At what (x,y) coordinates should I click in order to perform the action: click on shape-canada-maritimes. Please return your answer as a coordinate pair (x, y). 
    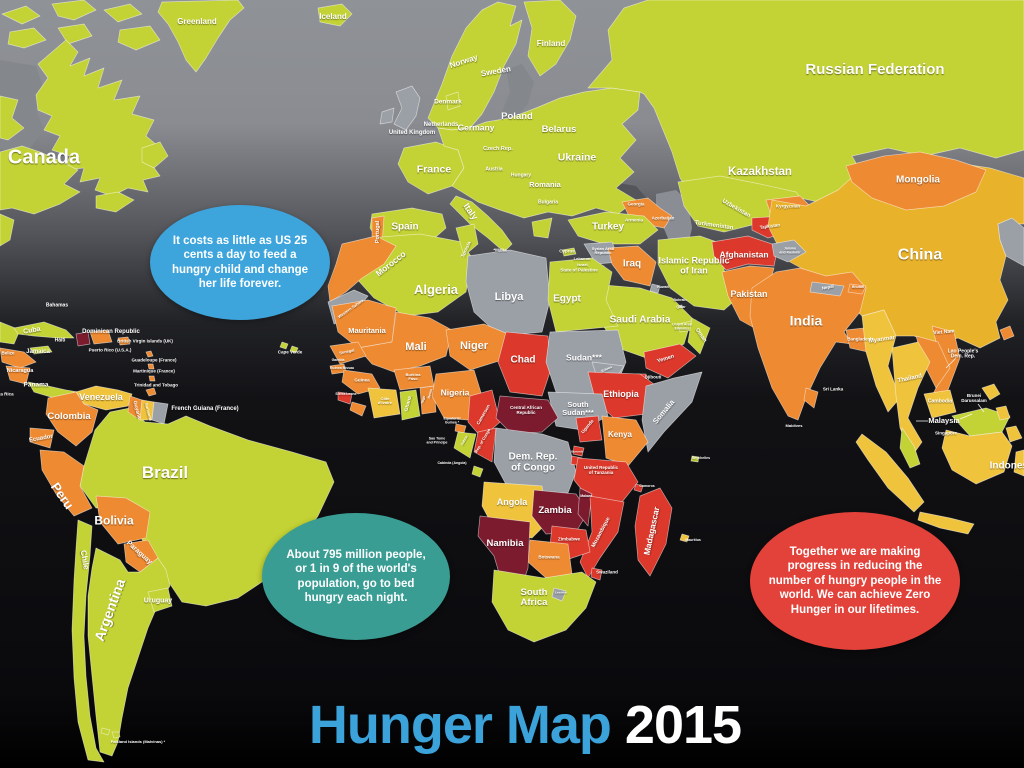
    Looking at the image, I should click on (132, 177).